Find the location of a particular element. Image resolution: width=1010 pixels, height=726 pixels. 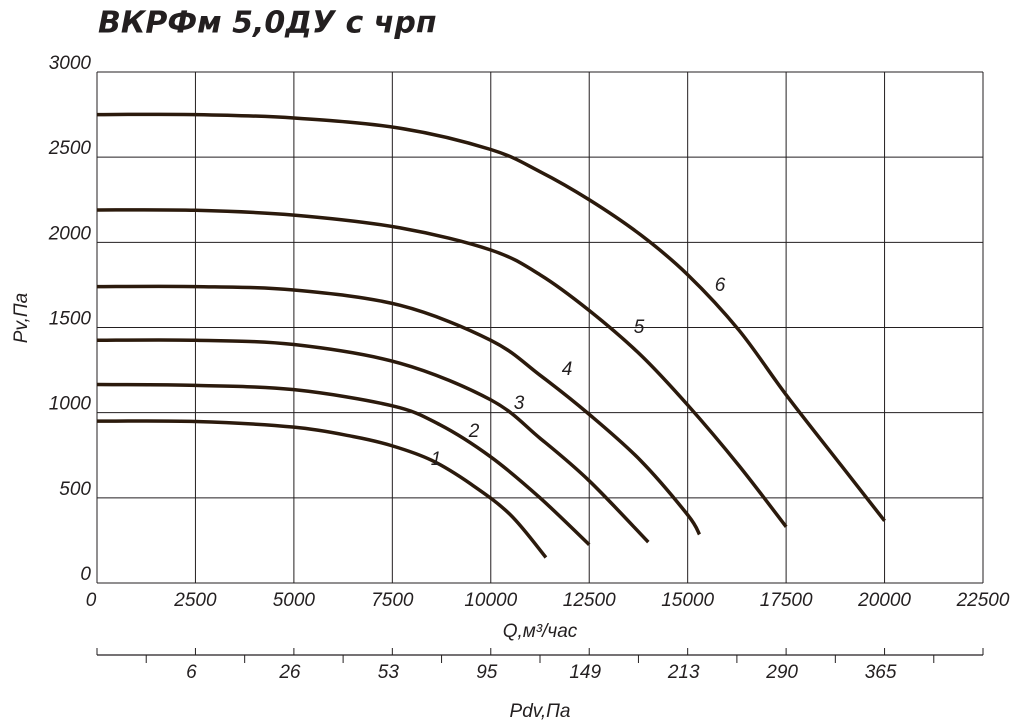

y-tick-label: 2000 is located at coordinates (70, 233).